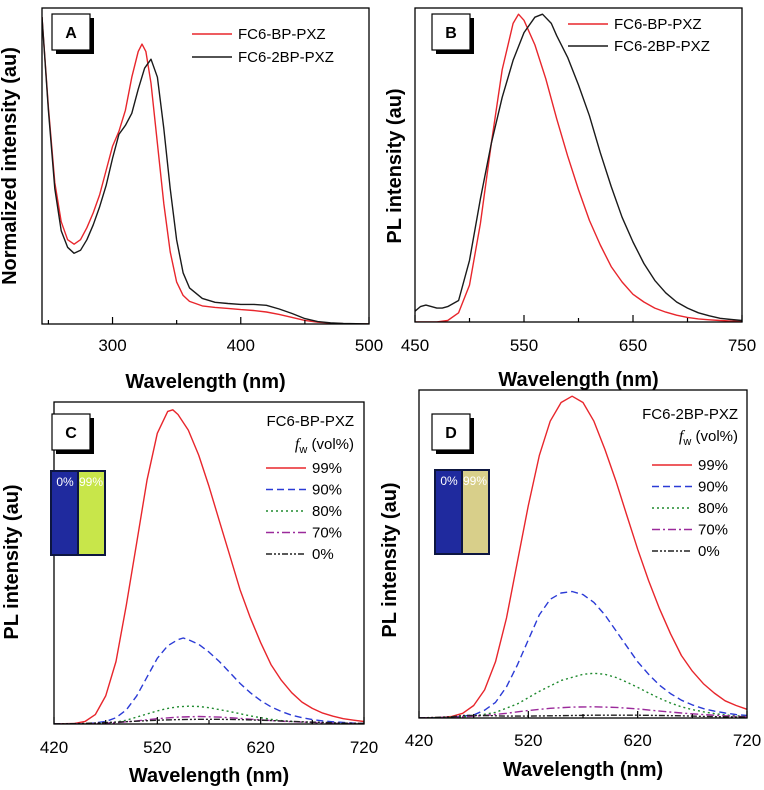  I want to click on panel-label-box-a, so click(71, 32).